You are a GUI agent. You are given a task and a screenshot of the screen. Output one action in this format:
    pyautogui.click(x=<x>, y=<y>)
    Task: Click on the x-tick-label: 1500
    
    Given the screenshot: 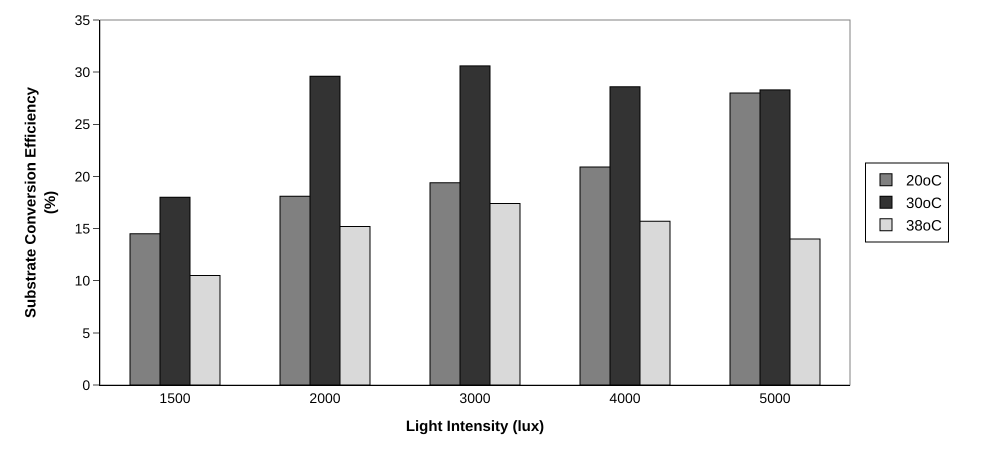 What is the action you would take?
    pyautogui.click(x=175, y=398)
    